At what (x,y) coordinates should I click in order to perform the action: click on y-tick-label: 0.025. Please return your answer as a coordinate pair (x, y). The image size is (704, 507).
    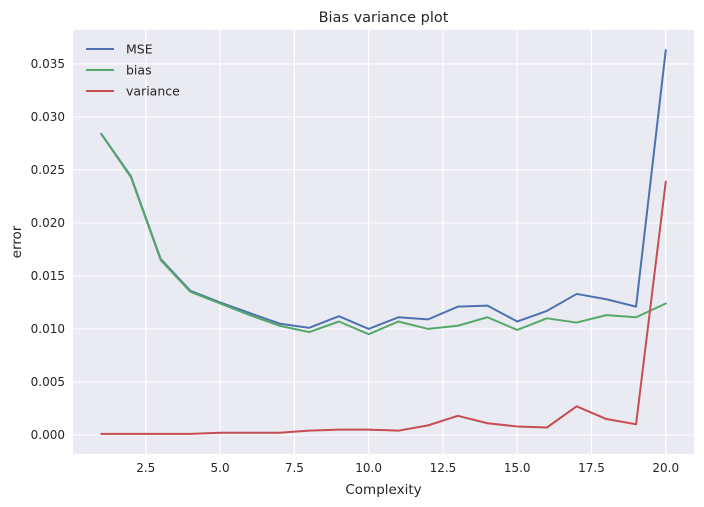
    Looking at the image, I should click on (48, 170).